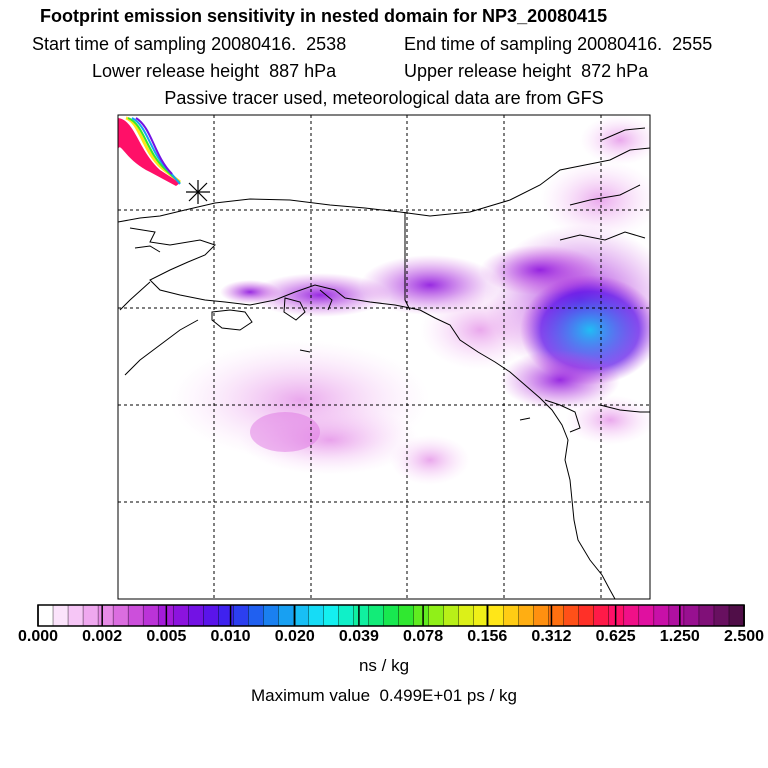  What do you see at coordinates (189, 44) in the screenshot?
I see `start-time-label: Start time of sampling 20080416. 2538` at bounding box center [189, 44].